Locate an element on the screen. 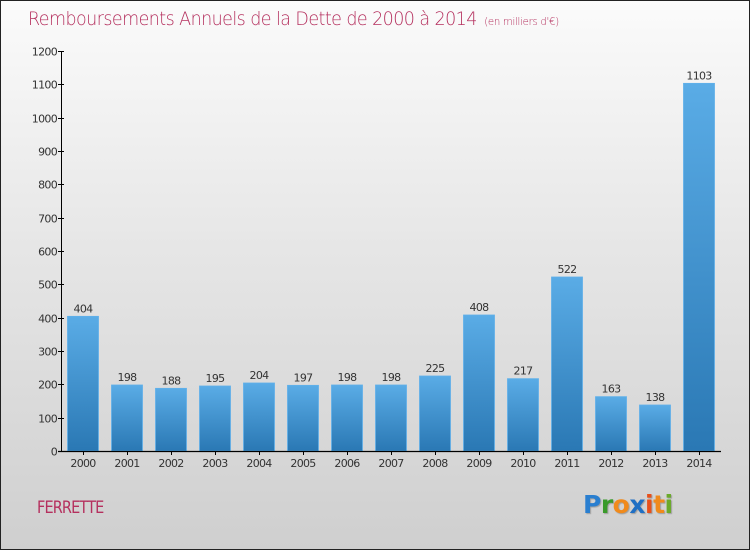  commune-name: FERRETTE is located at coordinates (70, 508).